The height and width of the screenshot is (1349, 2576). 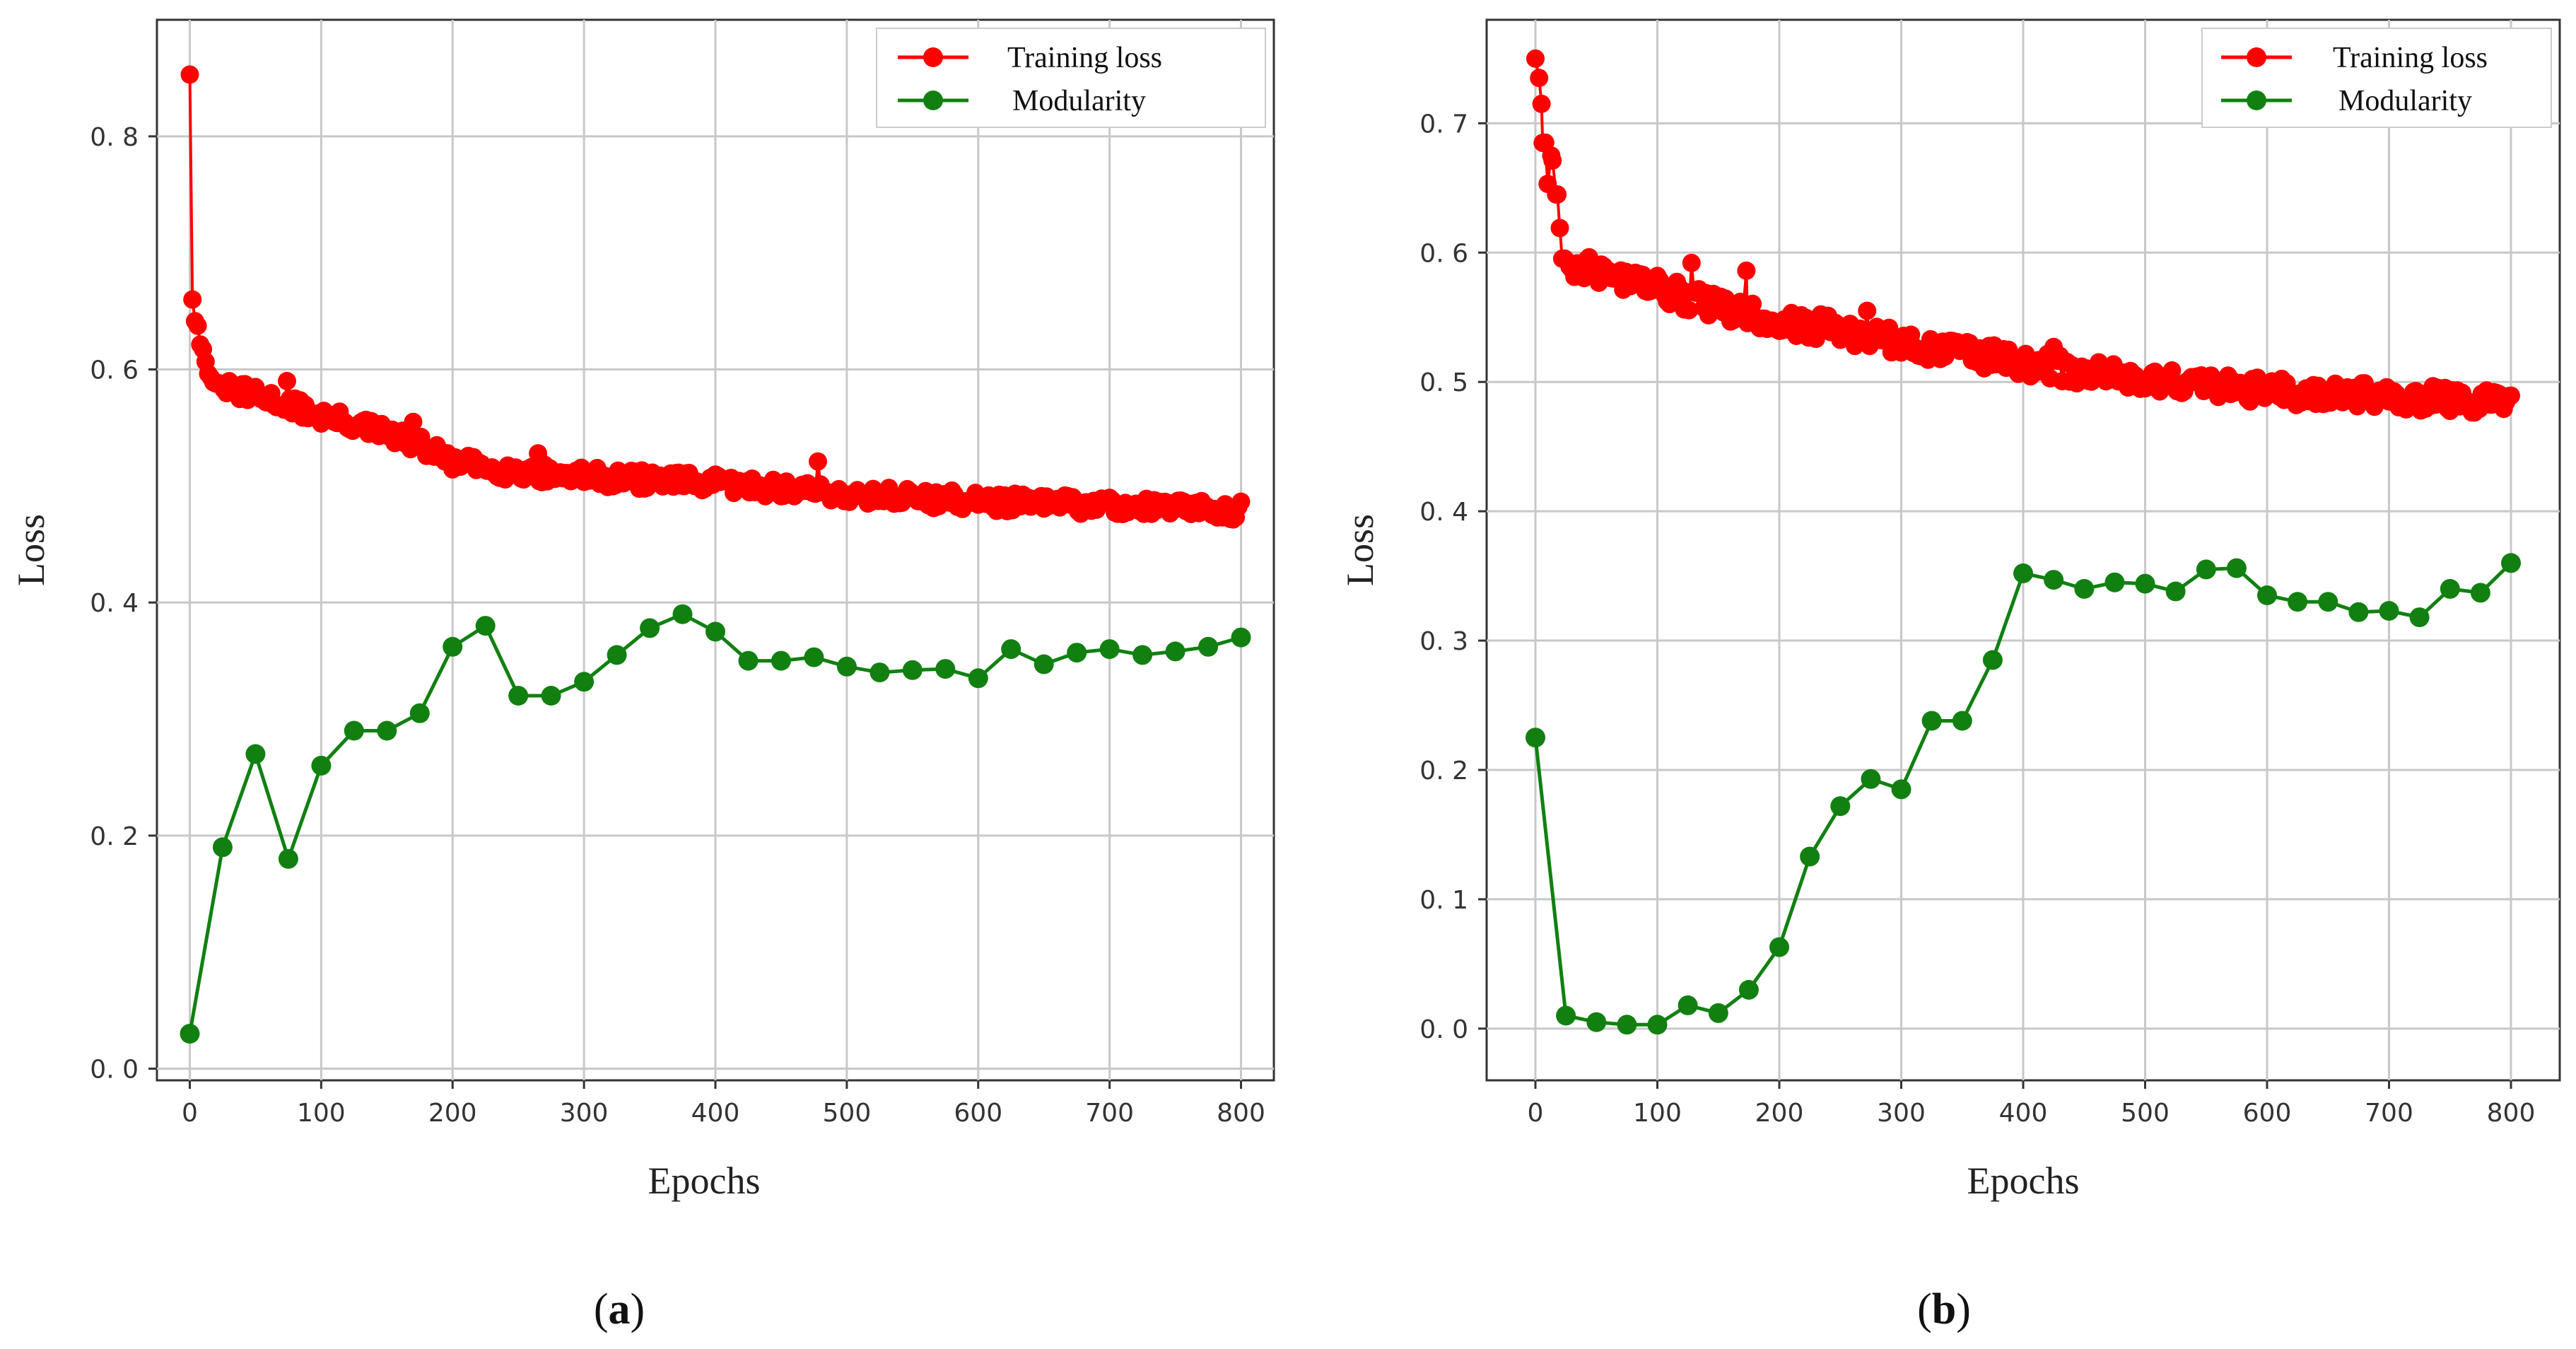 What do you see at coordinates (2024, 794) in the screenshot?
I see `modularity-series` at bounding box center [2024, 794].